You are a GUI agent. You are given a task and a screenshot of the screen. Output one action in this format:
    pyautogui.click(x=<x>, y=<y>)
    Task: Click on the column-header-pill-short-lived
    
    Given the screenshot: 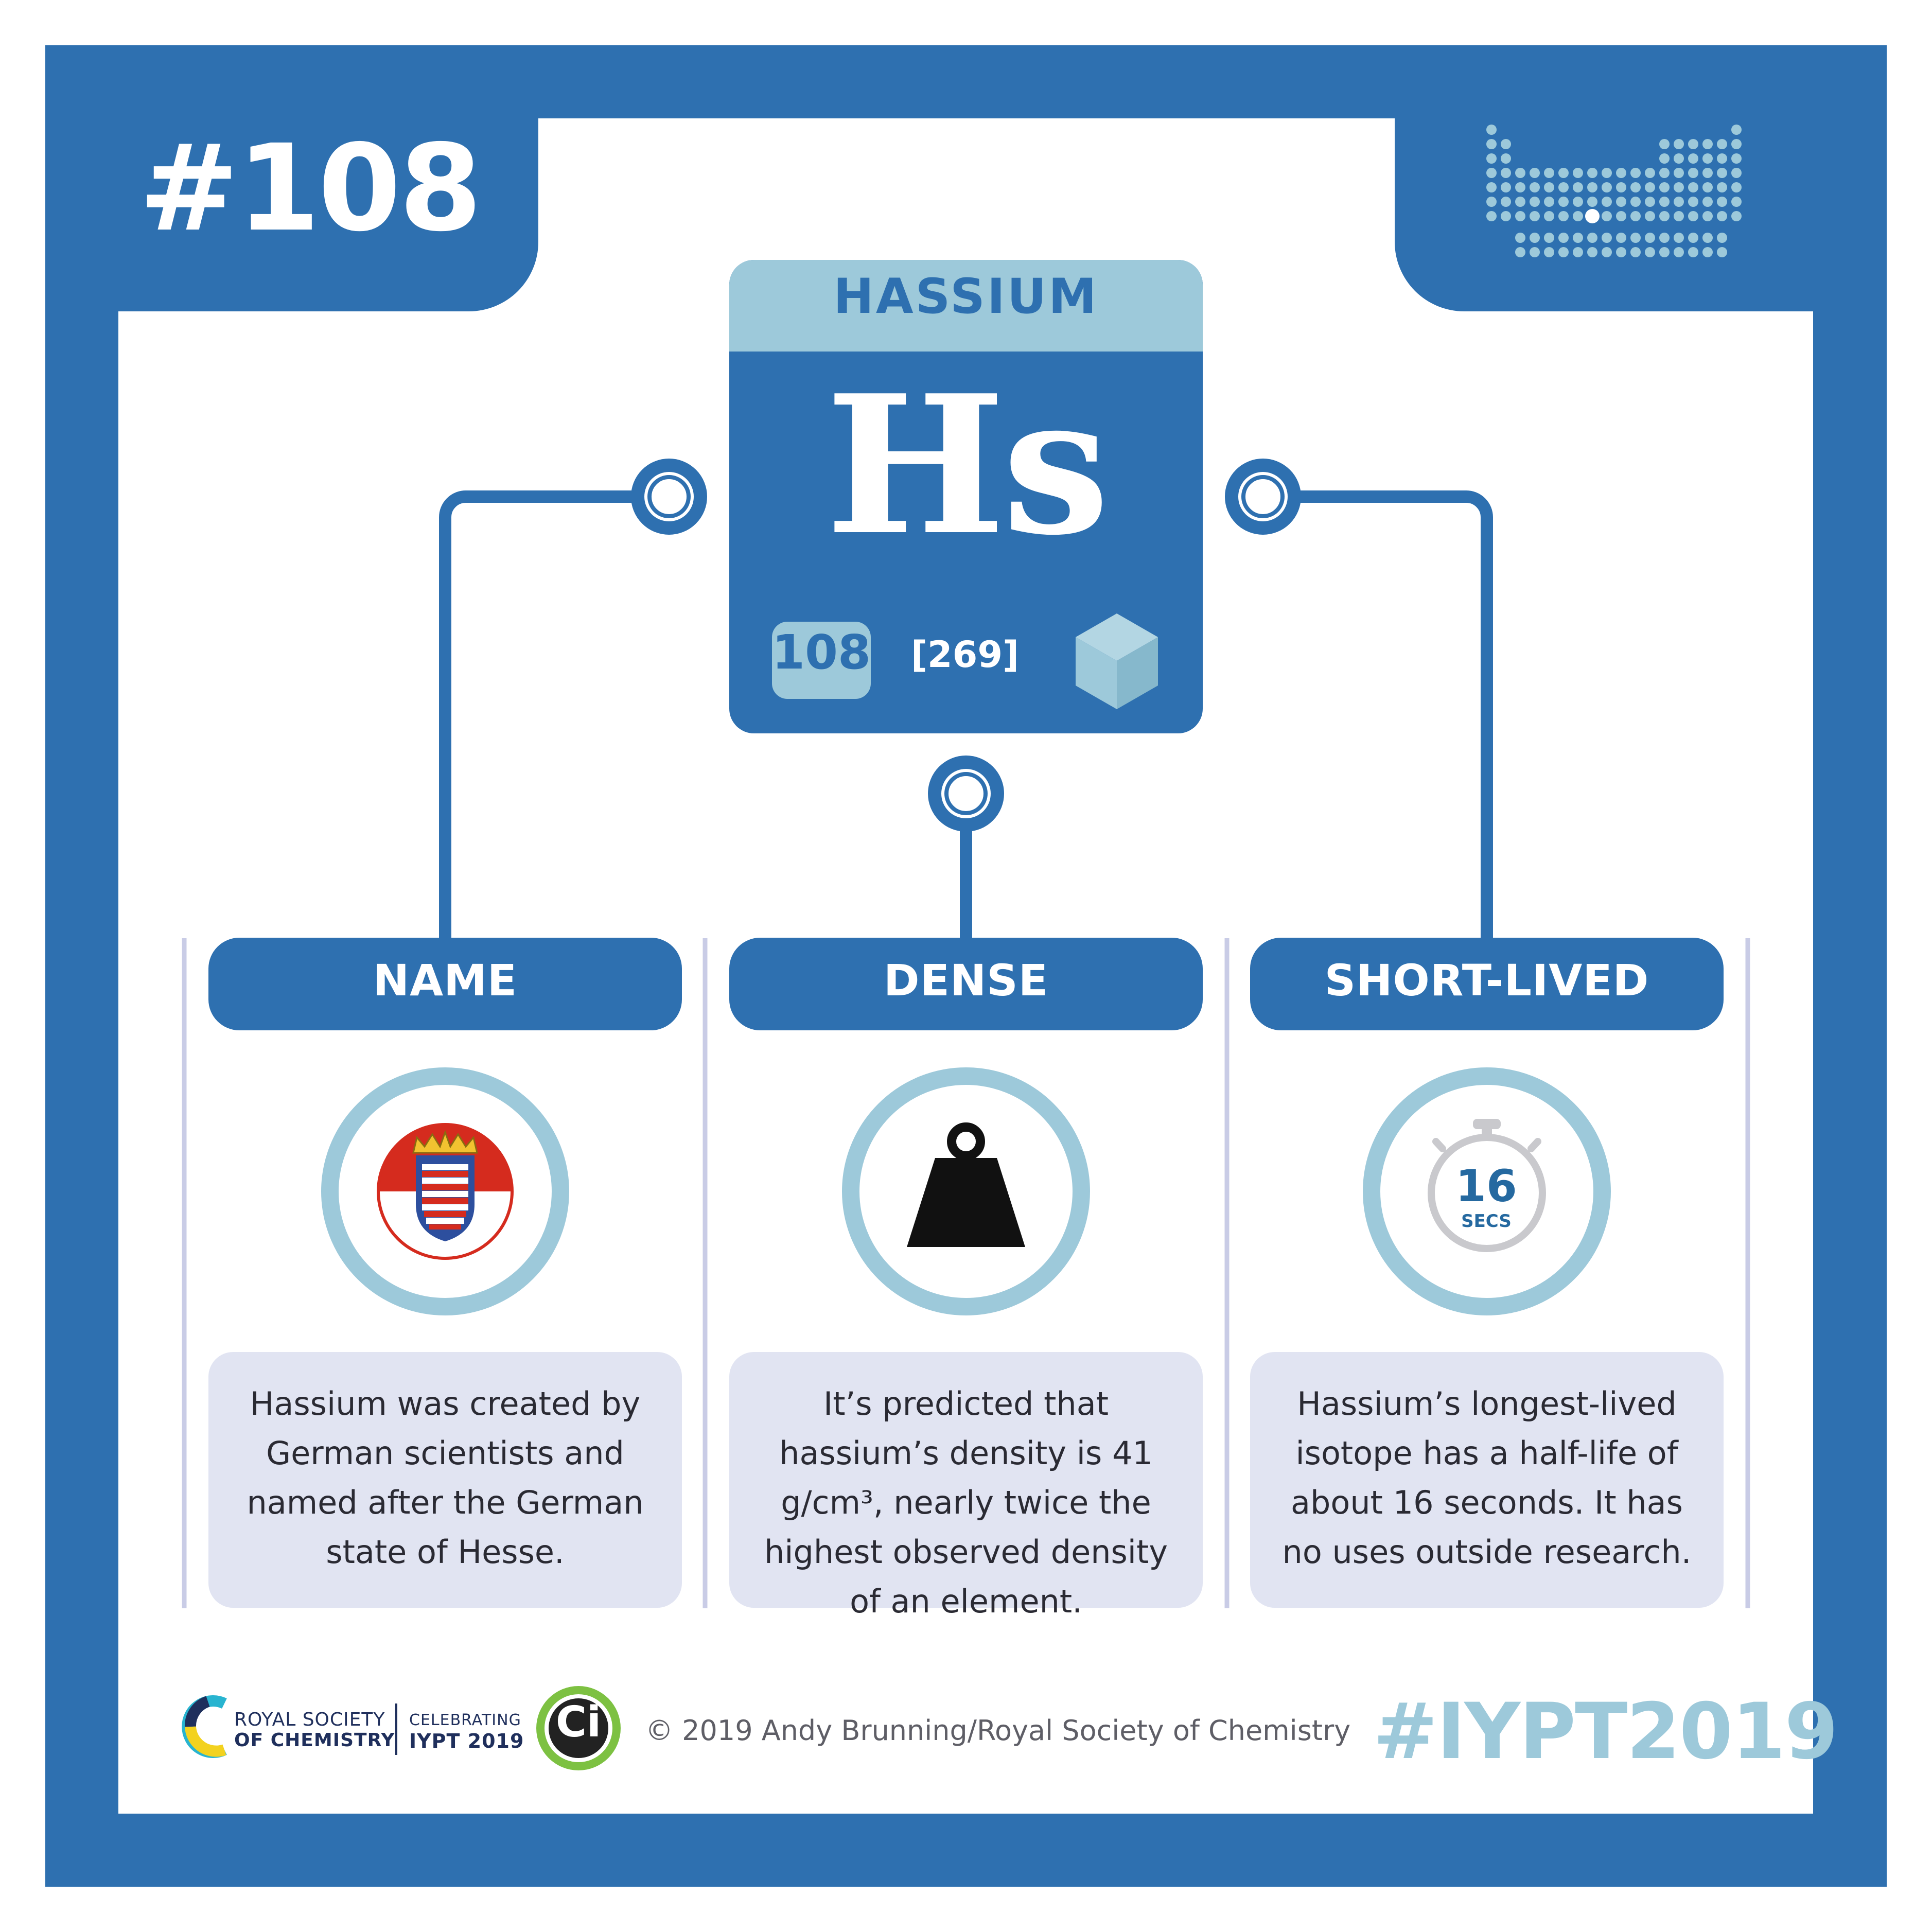 What is the action you would take?
    pyautogui.click(x=1487, y=984)
    